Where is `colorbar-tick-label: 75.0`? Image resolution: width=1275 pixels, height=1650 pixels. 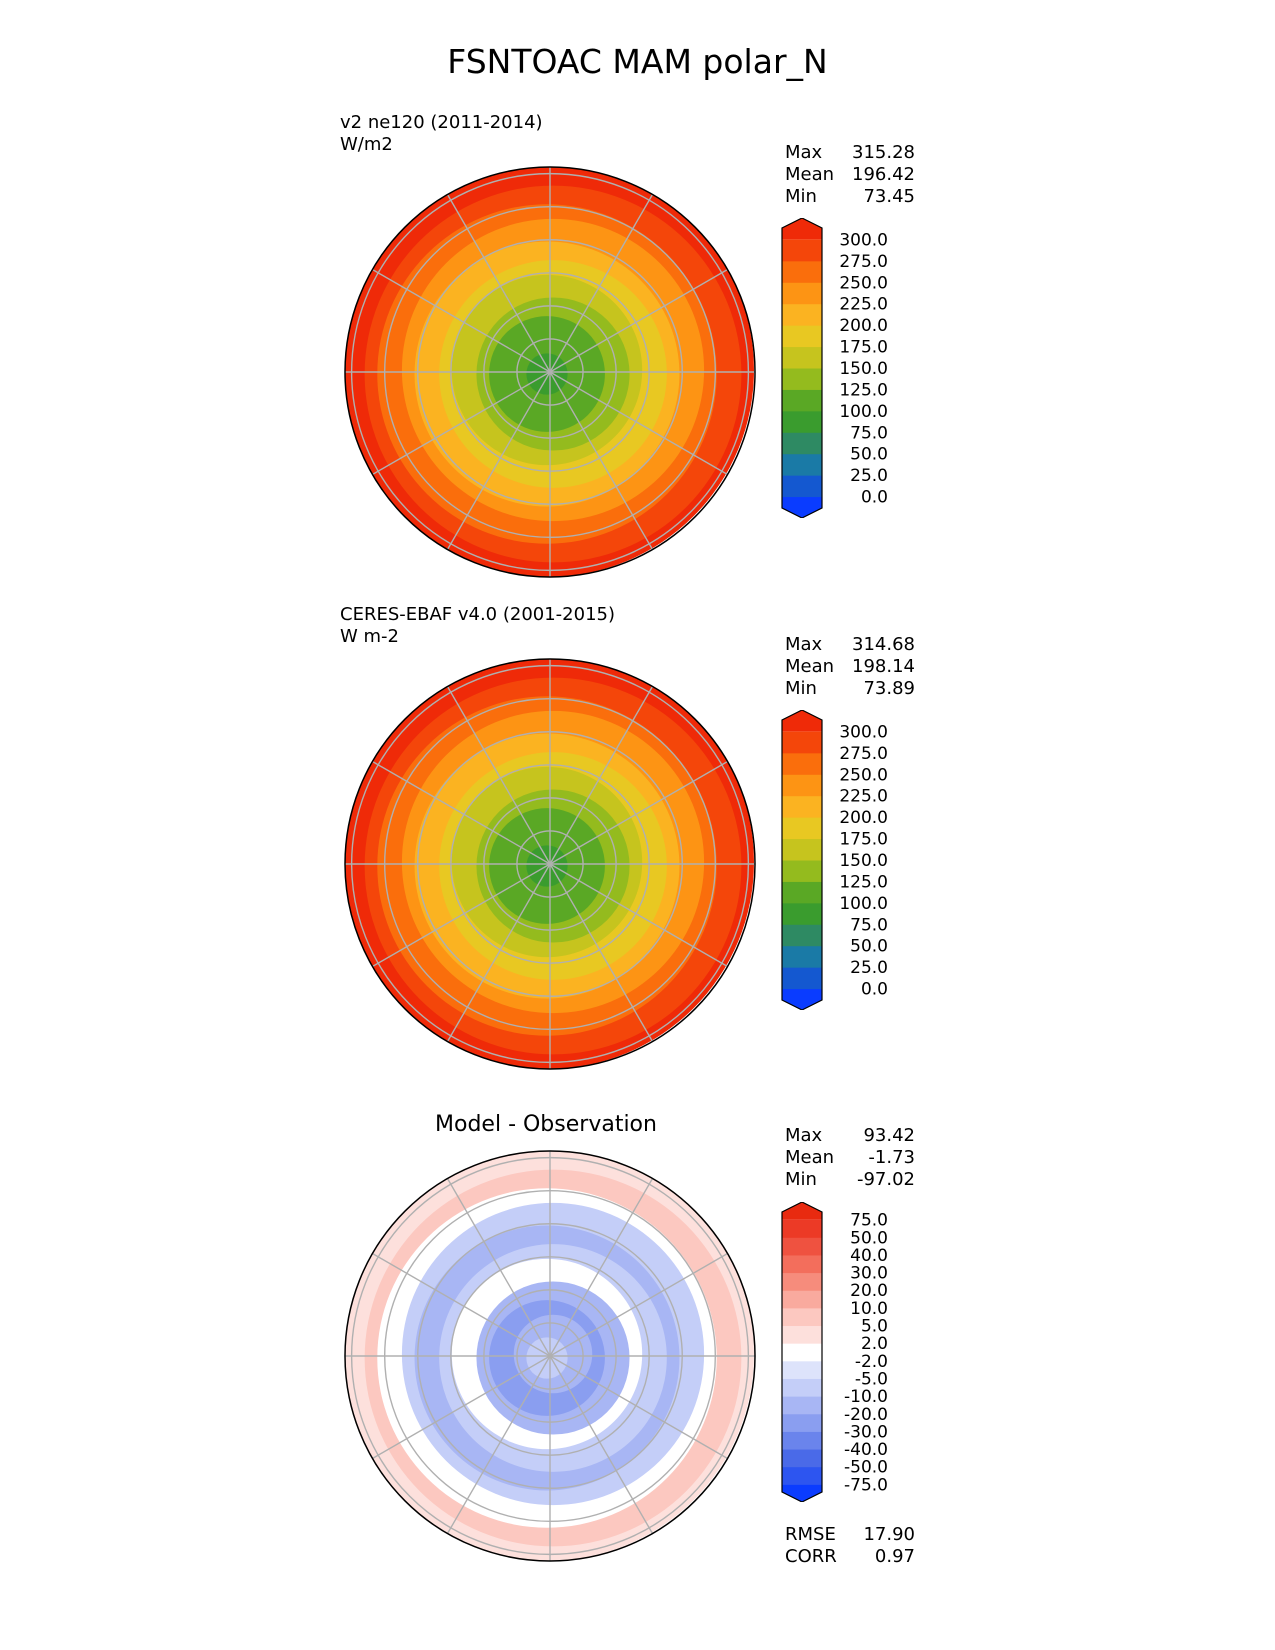
colorbar-tick-label: 75.0 is located at coordinates (869, 1221).